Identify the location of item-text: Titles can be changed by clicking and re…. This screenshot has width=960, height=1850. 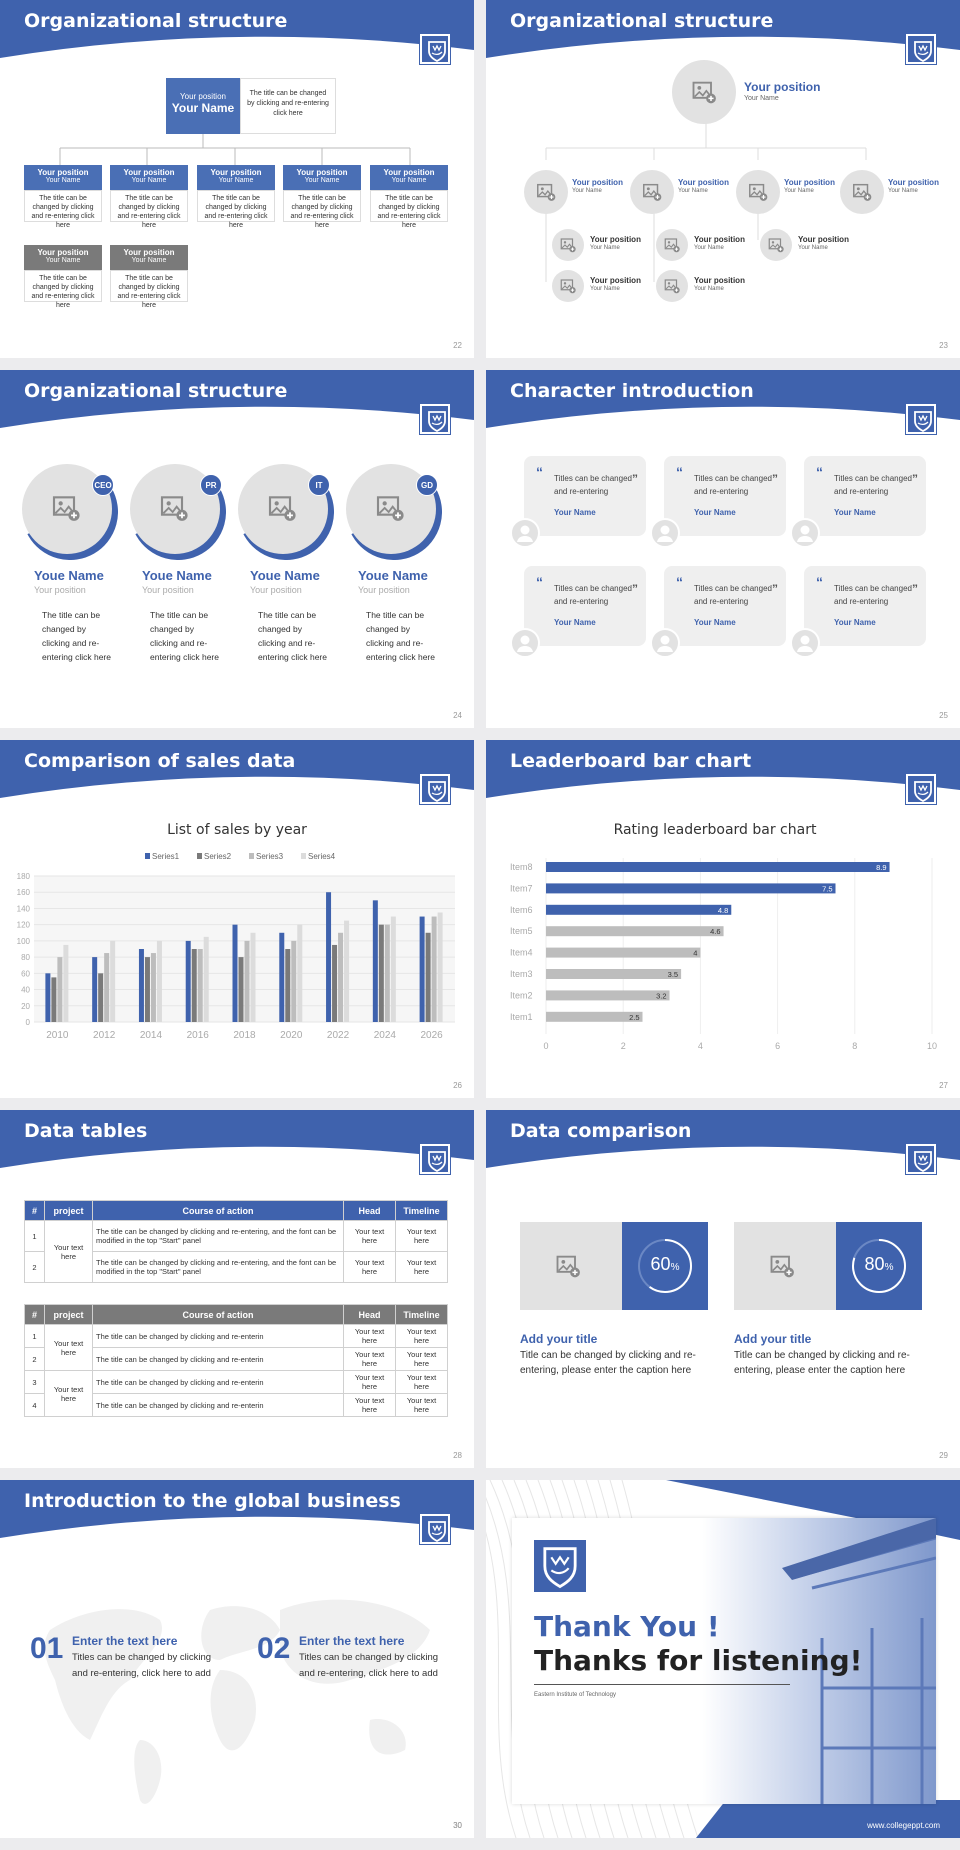
(142, 1665).